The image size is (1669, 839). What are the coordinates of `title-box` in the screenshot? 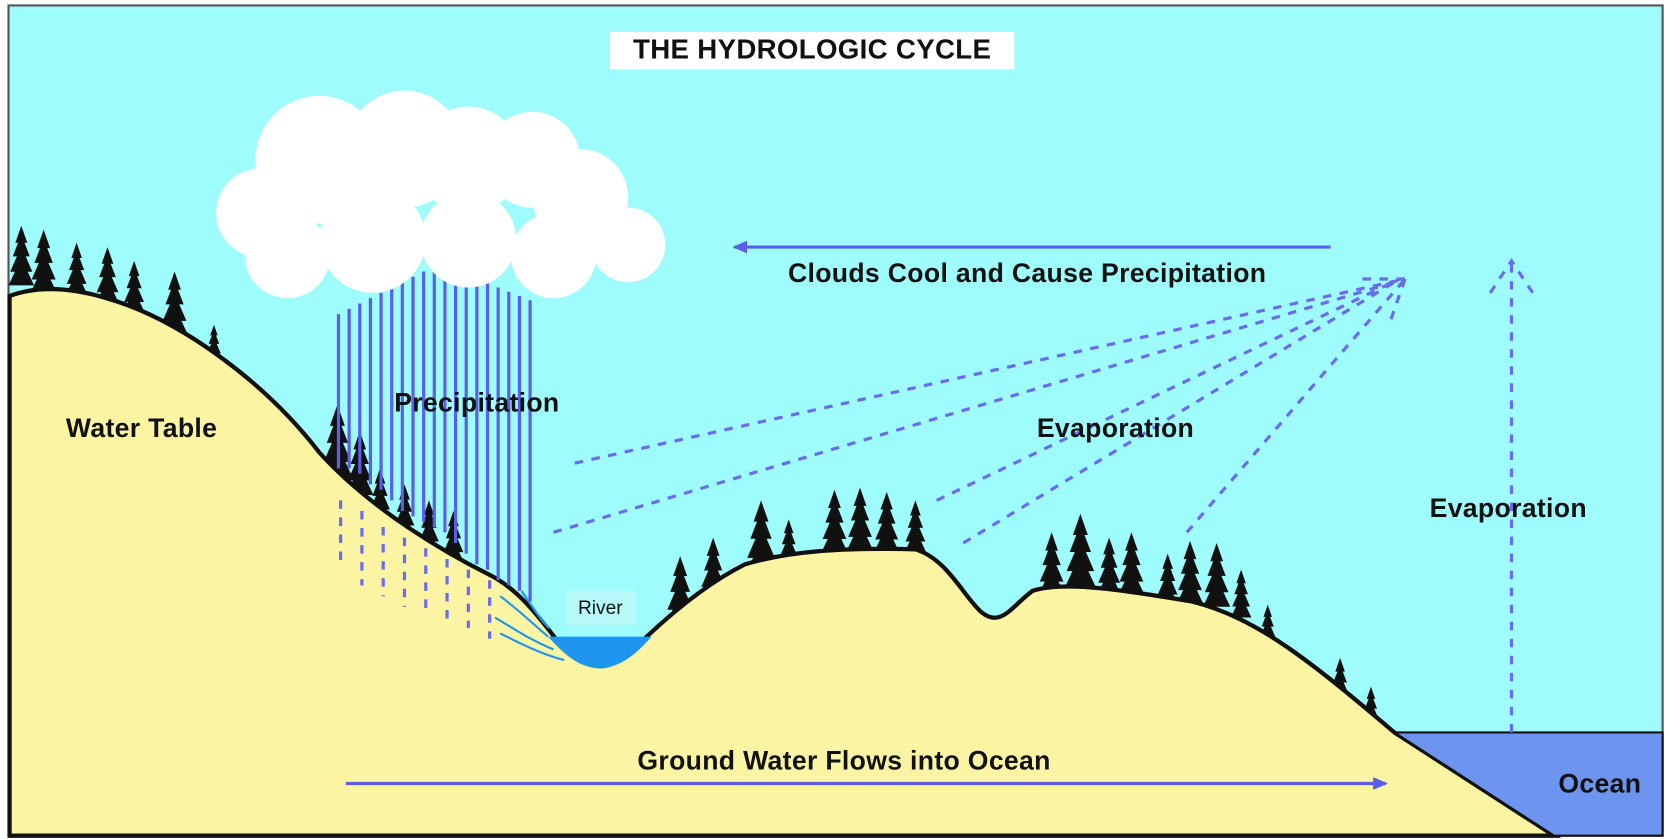 It's located at (812, 51).